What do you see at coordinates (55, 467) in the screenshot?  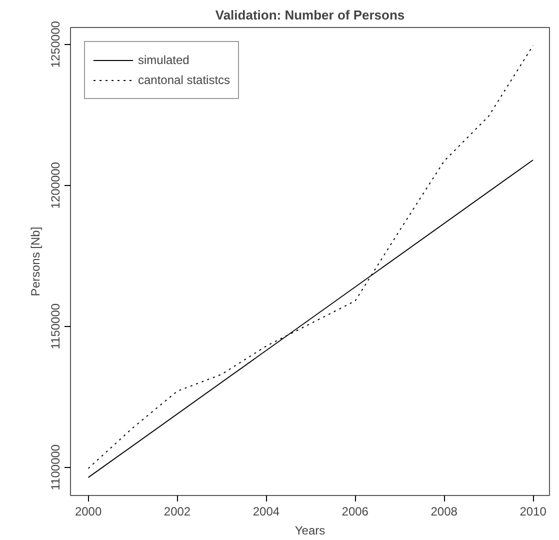 I see `y-tick-label: 1100000` at bounding box center [55, 467].